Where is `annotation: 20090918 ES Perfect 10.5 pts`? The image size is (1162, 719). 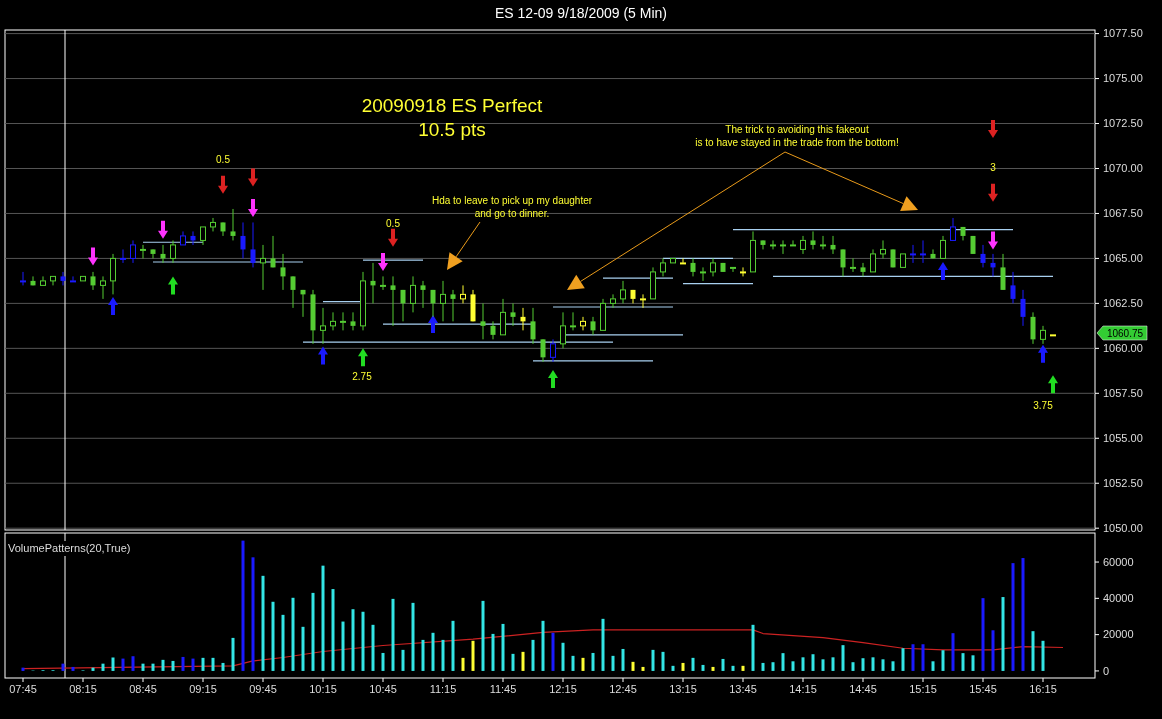
annotation: 20090918 ES Perfect 10.5 pts is located at coordinates (452, 117).